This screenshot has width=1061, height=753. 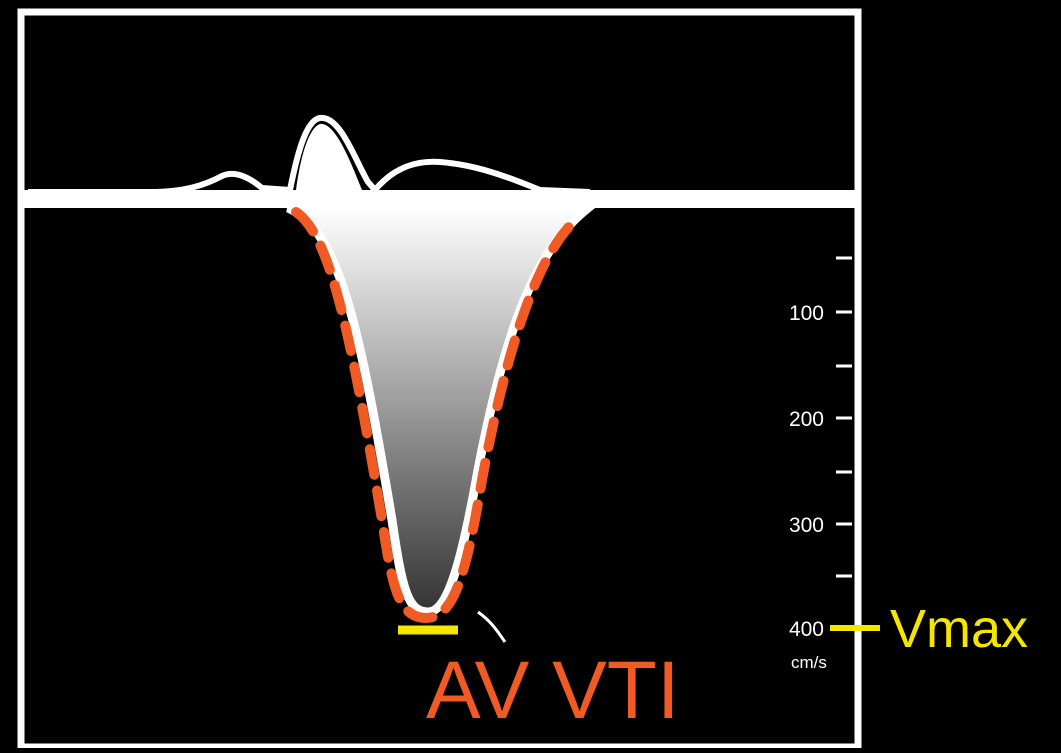 I want to click on baseline, so click(x=439, y=199).